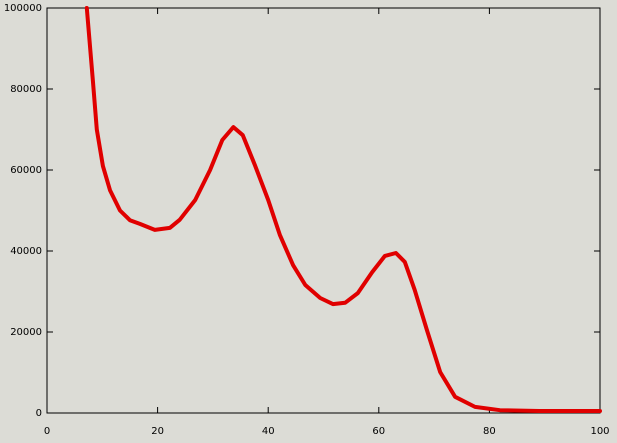 This screenshot has height=443, width=617. What do you see at coordinates (378, 431) in the screenshot?
I see `x-tick-label: 60` at bounding box center [378, 431].